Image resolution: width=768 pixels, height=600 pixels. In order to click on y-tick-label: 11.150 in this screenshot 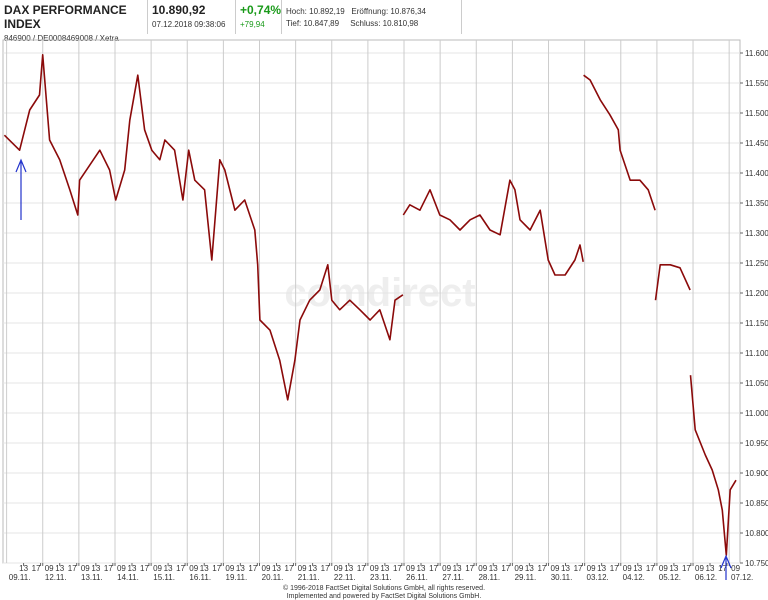, I will do `click(756, 323)`.